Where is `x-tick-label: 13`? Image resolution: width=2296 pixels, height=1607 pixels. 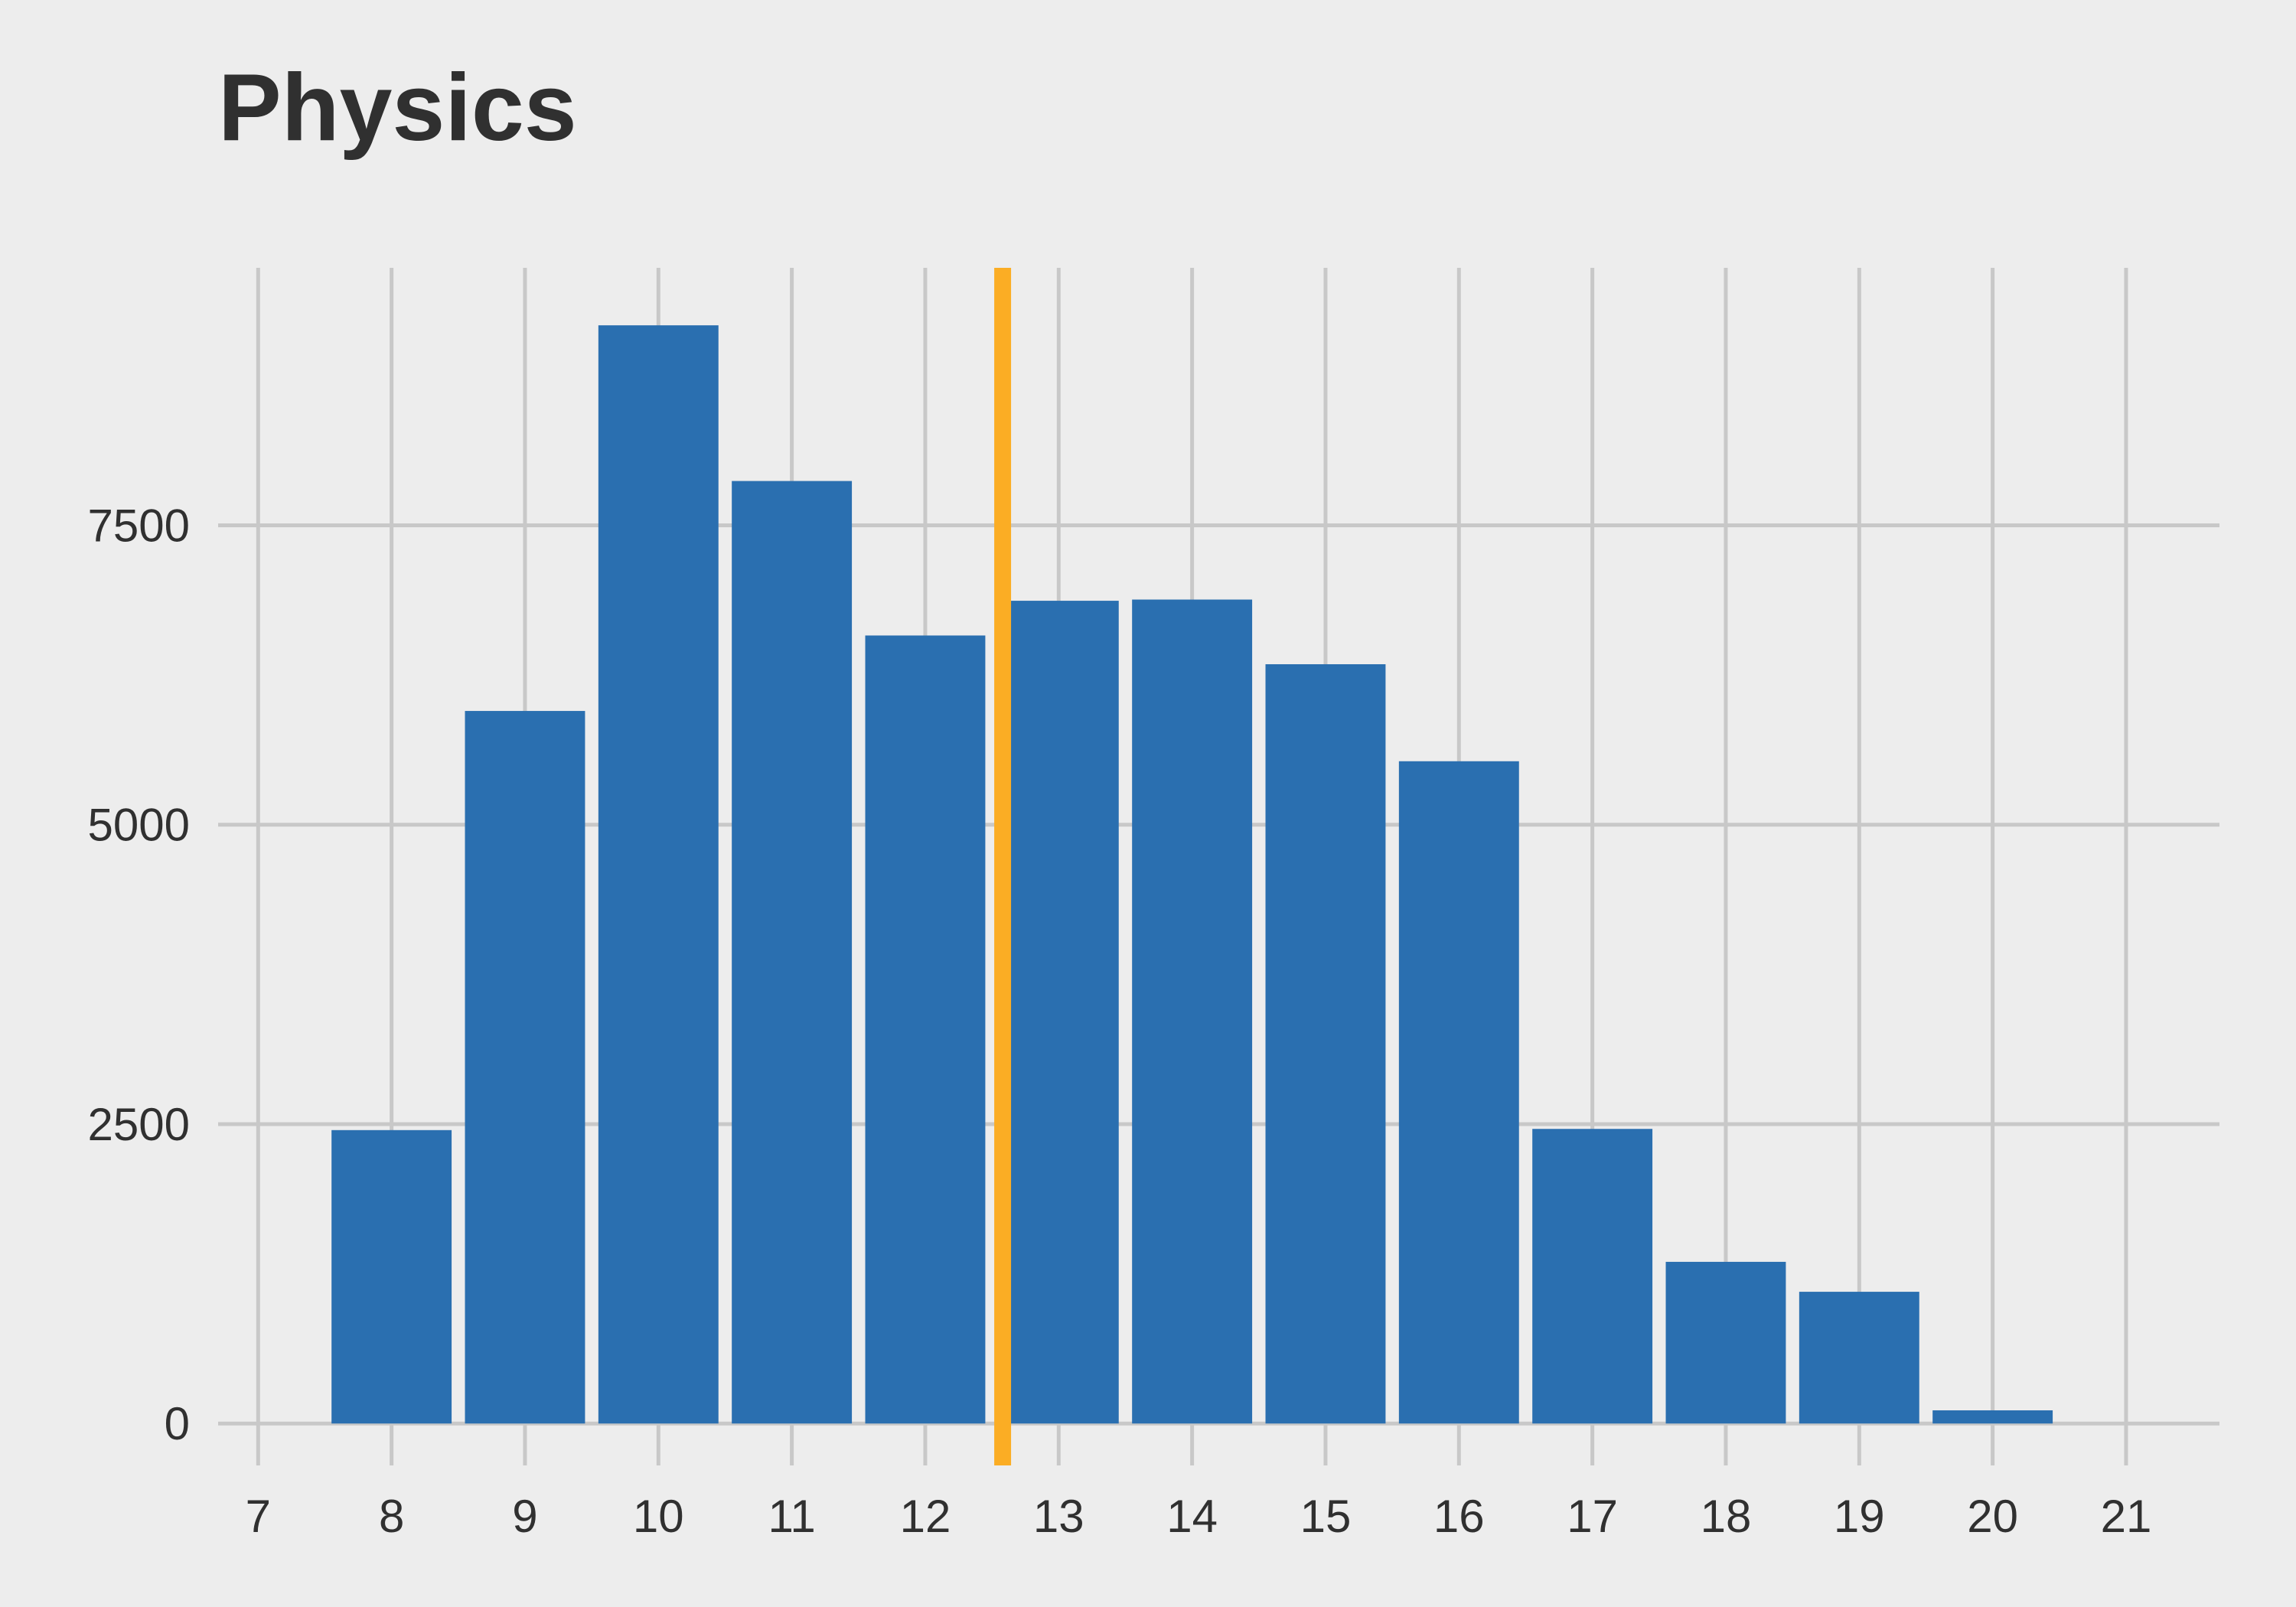 x-tick-label: 13 is located at coordinates (1058, 1516).